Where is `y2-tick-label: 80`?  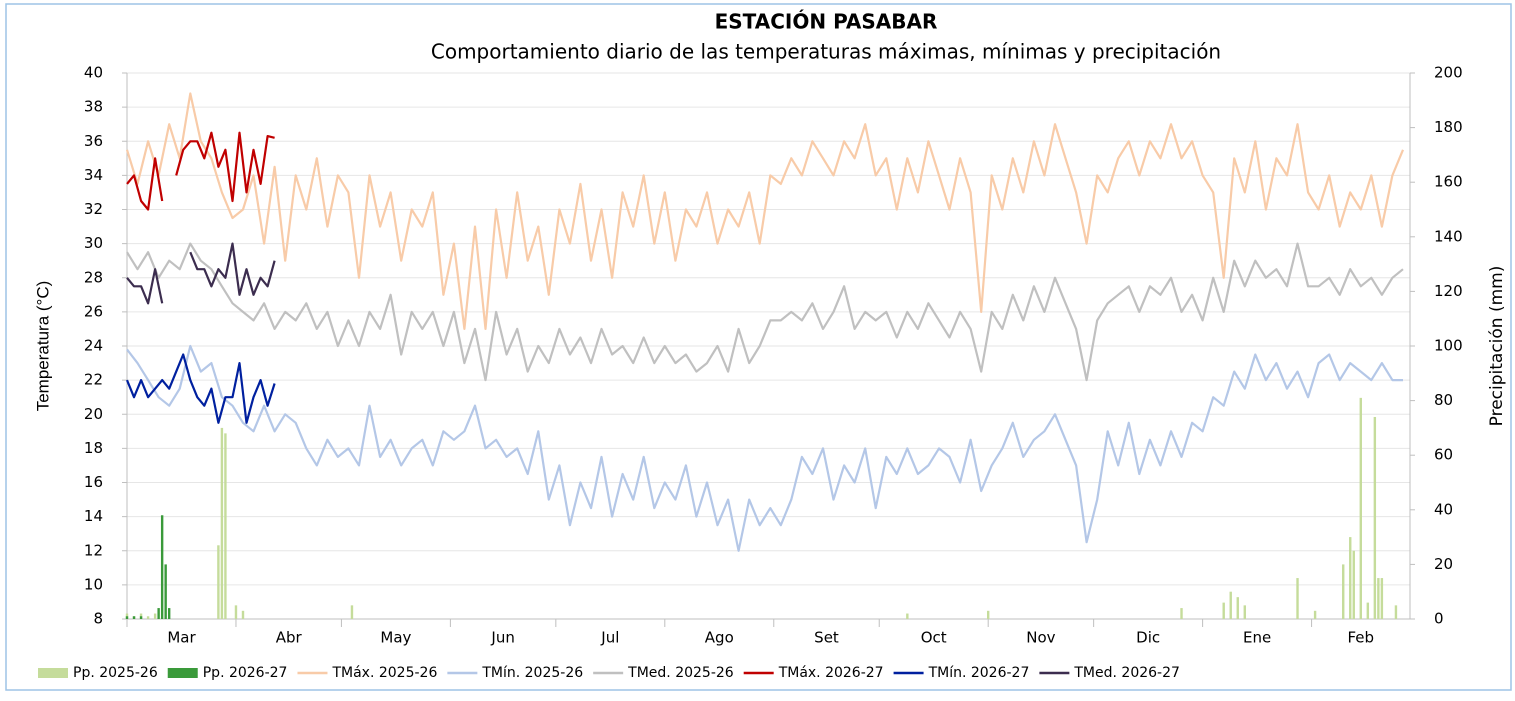
y2-tick-label: 80 is located at coordinates (1443, 400).